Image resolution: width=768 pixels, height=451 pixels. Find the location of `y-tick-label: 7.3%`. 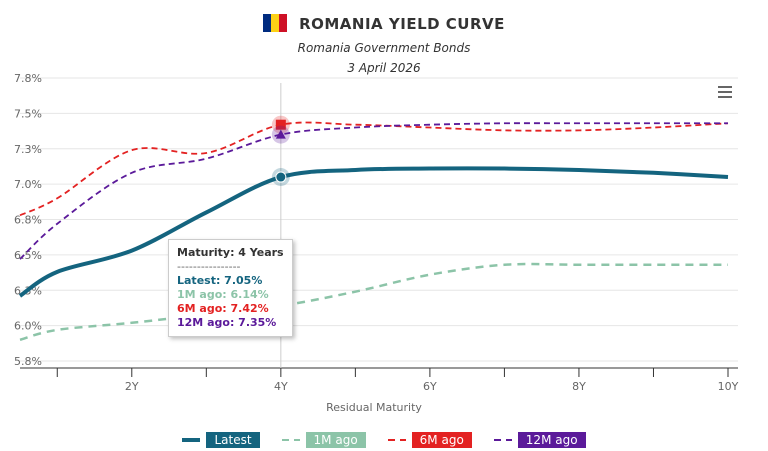

y-tick-label: 7.3% is located at coordinates (28, 149).